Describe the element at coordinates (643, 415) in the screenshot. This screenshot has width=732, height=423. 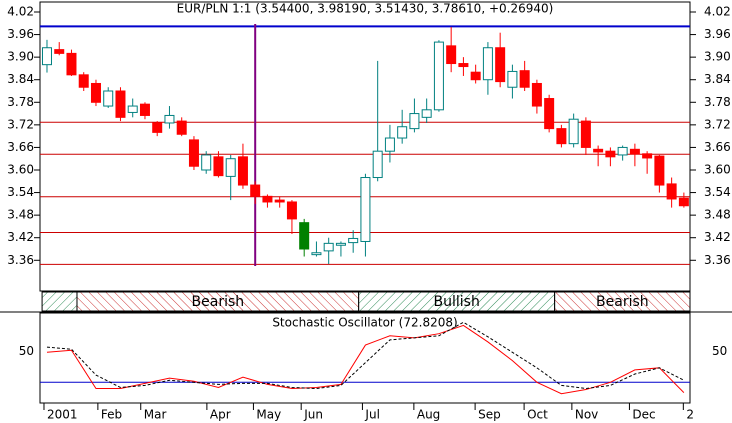
I see `x-tick-label: Dec` at that location.